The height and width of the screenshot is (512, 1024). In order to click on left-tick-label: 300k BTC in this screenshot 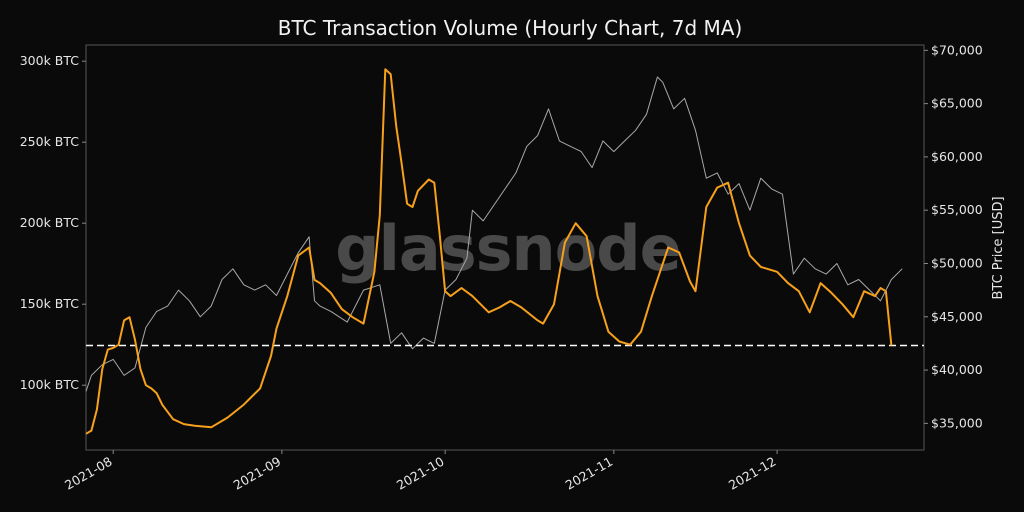, I will do `click(50, 60)`.